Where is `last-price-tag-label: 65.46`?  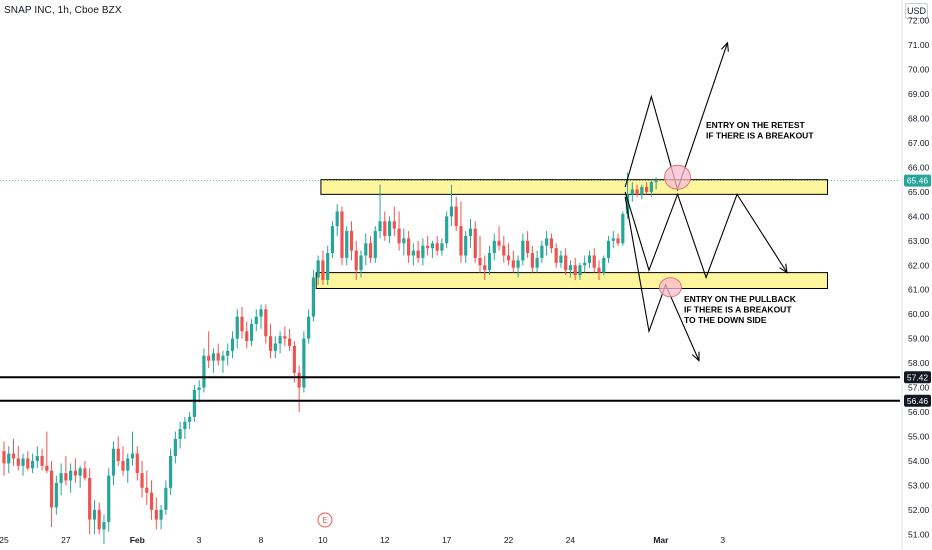
last-price-tag-label: 65.46 is located at coordinates (918, 181).